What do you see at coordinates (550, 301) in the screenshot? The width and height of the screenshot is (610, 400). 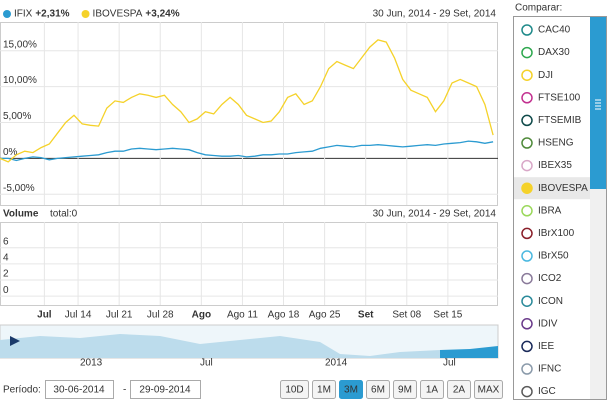 I see `compare-label: ICON` at bounding box center [550, 301].